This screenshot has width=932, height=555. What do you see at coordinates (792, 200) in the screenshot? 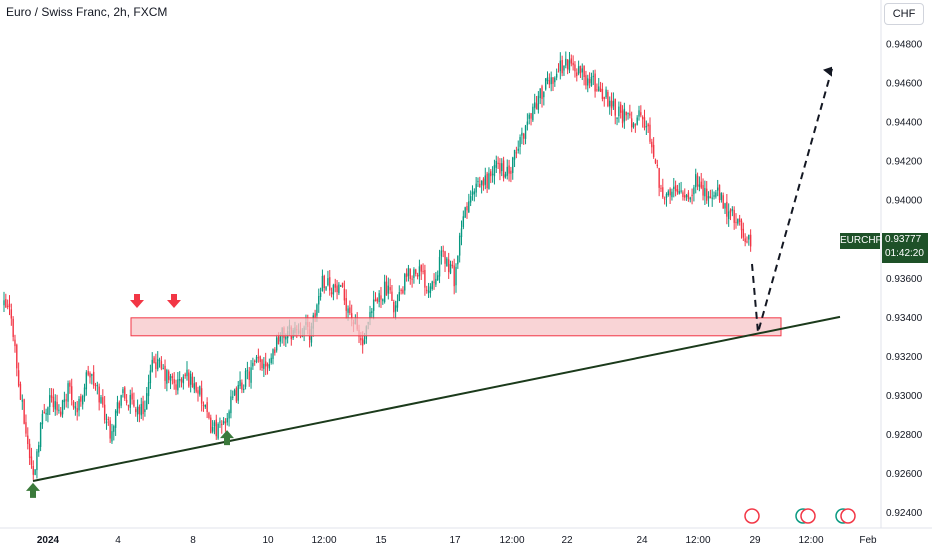
I see `projection-path` at bounding box center [792, 200].